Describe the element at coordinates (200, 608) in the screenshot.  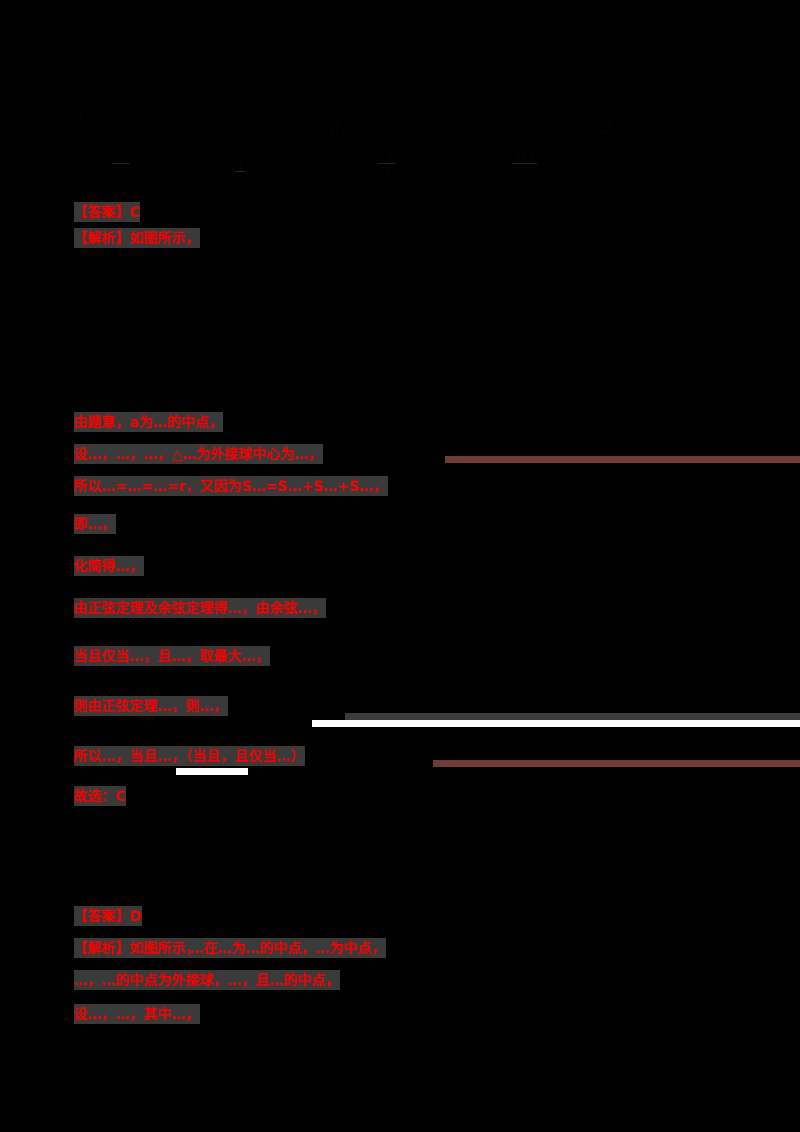
I see `solution-line-6: 由正弦定理及余弦定理得…，由余弦…，` at that location.